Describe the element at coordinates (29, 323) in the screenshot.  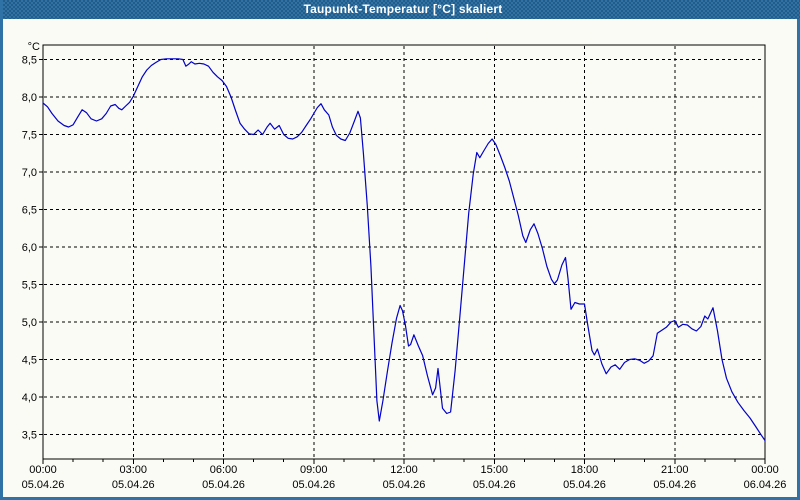
I see `y-tick-label: 5,0` at that location.